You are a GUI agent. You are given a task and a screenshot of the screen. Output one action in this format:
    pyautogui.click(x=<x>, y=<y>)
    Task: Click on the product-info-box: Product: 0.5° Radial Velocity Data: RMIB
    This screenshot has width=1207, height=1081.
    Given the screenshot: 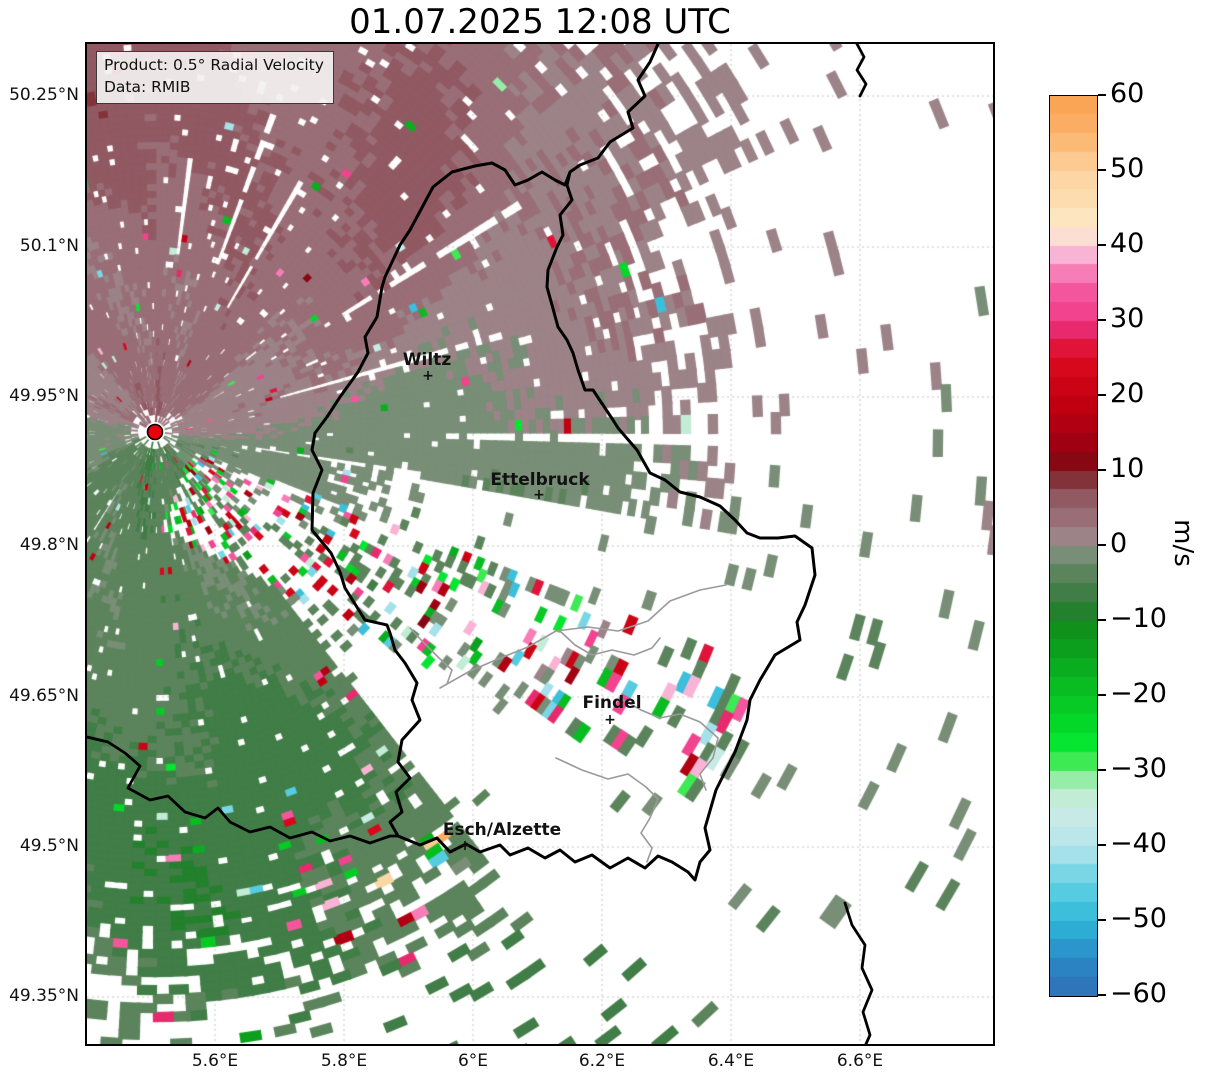 What is the action you would take?
    pyautogui.click(x=215, y=78)
    